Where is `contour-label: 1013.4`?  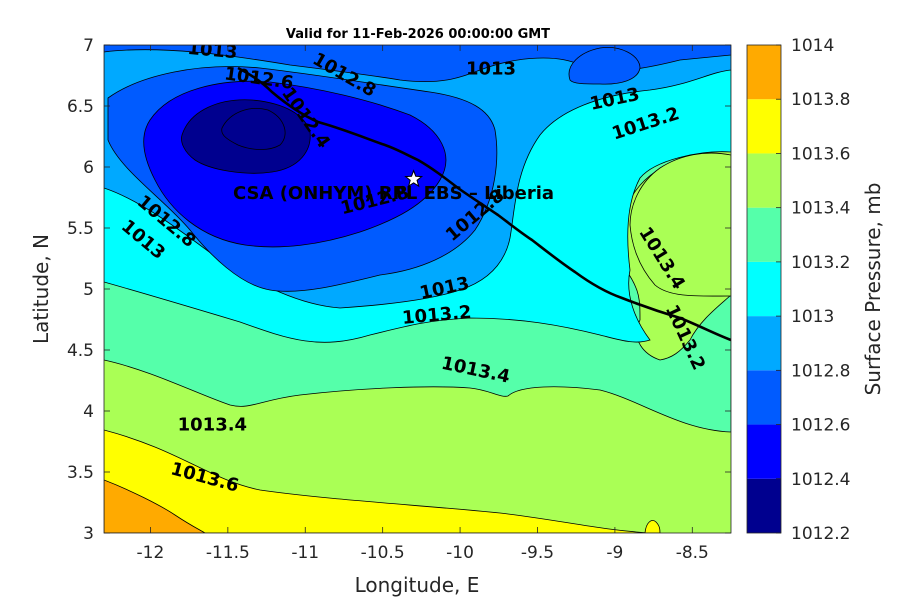 contour-label: 1013.4 is located at coordinates (212, 425).